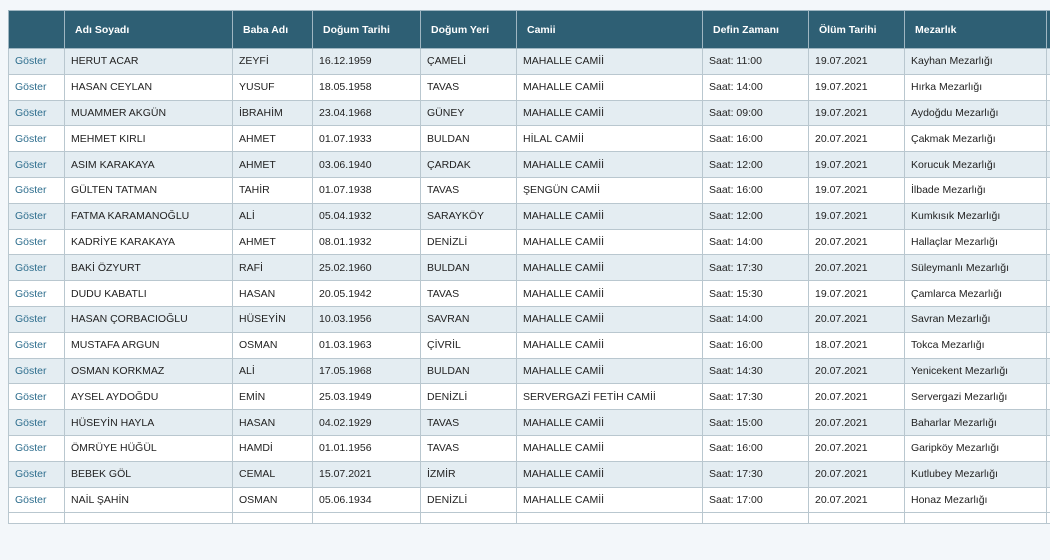  I want to click on table-cell: Tokca Mezarlığı, so click(975, 345).